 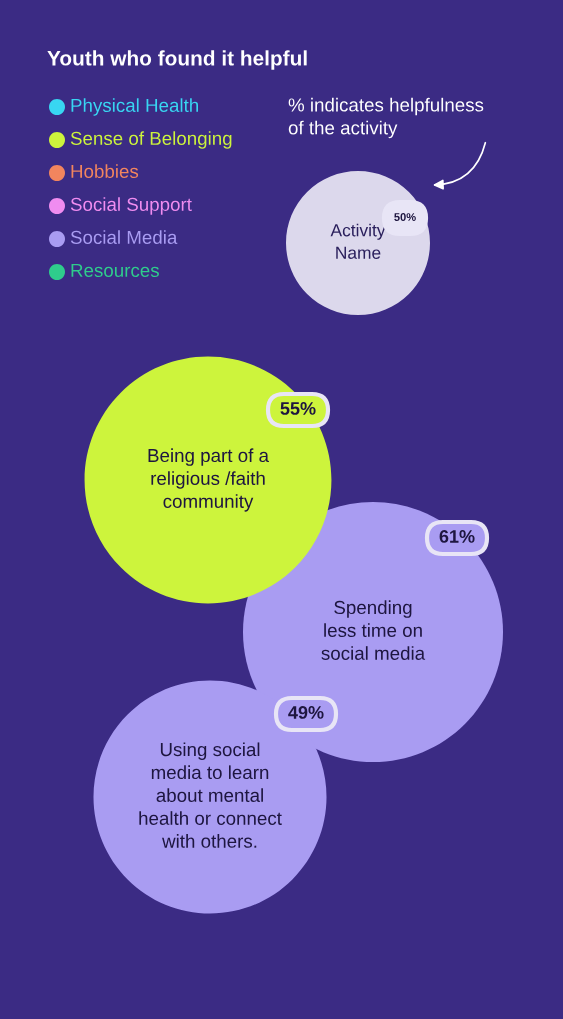 I want to click on category-label: Using social media to learn about mental health or connect with others., so click(x=210, y=795).